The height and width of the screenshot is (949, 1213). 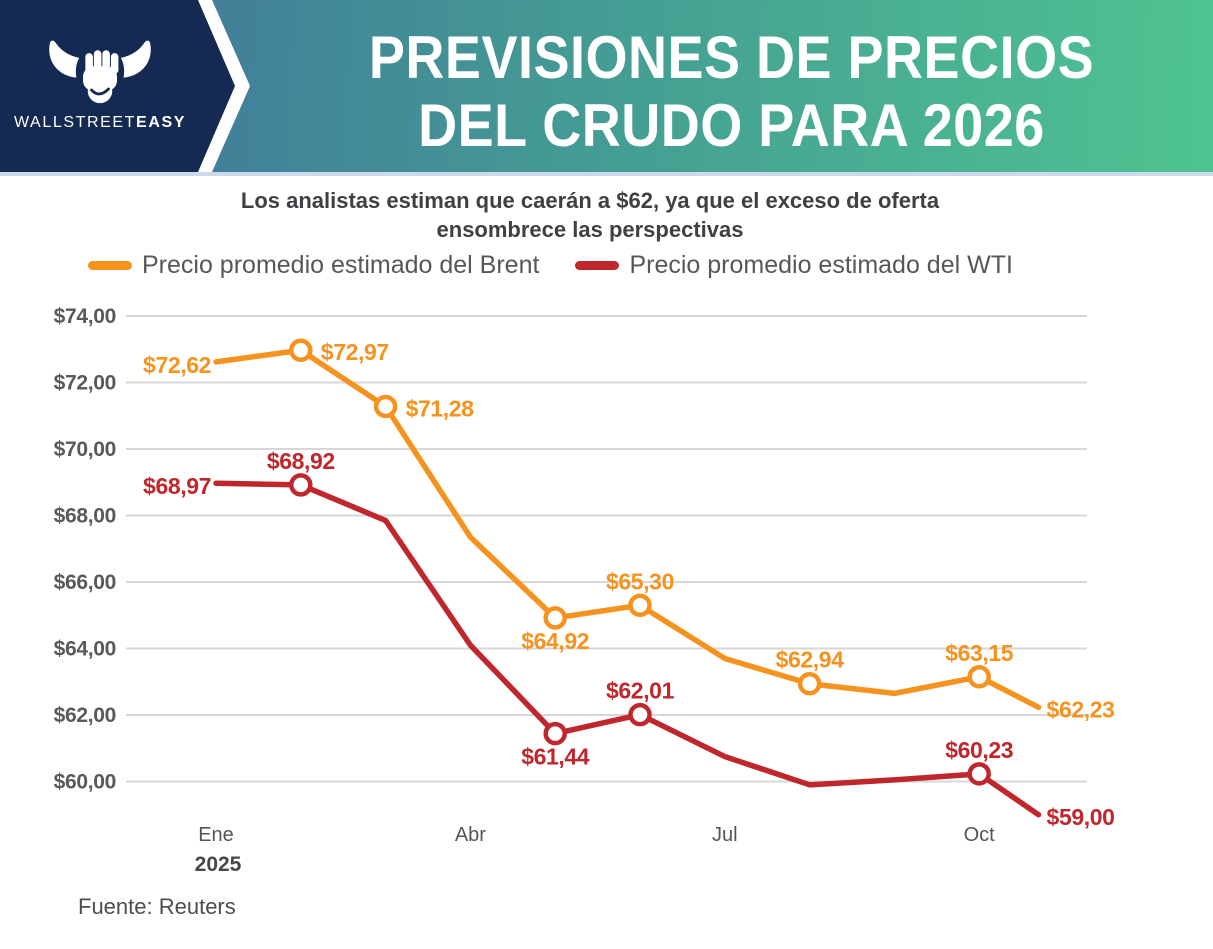 I want to click on data-point-label: $65,30, so click(x=640, y=581).